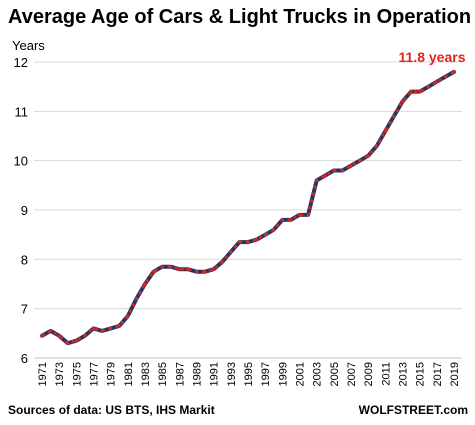 Image resolution: width=475 pixels, height=425 pixels. What do you see at coordinates (111, 410) in the screenshot?
I see `source-note: Sources of data: US BTS, IHS Markit` at bounding box center [111, 410].